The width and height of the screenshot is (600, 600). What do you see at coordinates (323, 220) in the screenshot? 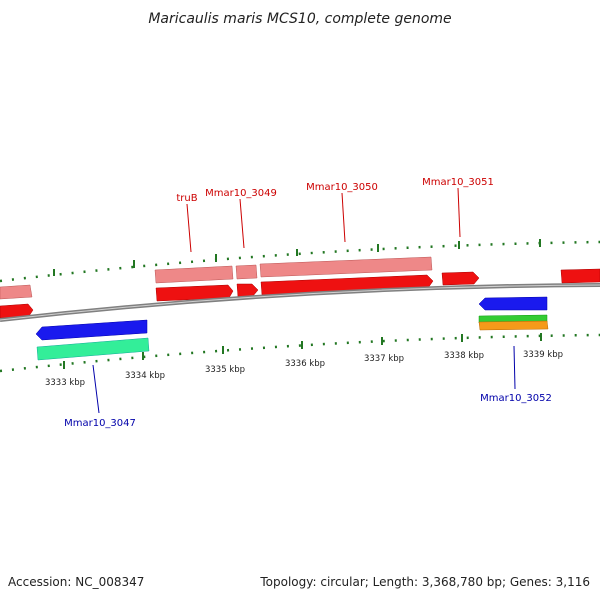
I see `forward-label-leaders` at bounding box center [323, 220].